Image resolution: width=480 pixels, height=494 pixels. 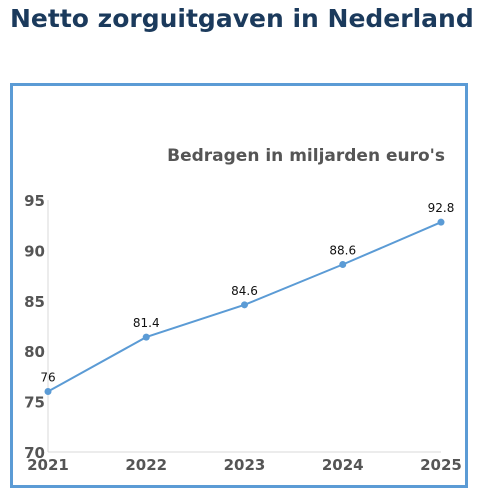 I want to click on x-tick-label: 2023, so click(x=245, y=465).